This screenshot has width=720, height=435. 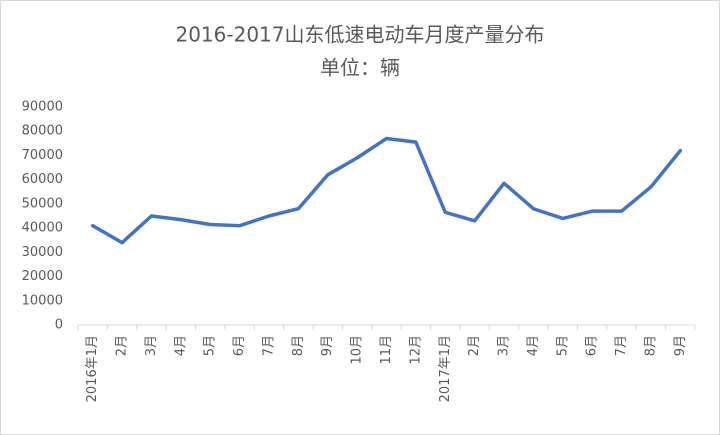 I want to click on y-tick-label: 60000, so click(x=42, y=179).